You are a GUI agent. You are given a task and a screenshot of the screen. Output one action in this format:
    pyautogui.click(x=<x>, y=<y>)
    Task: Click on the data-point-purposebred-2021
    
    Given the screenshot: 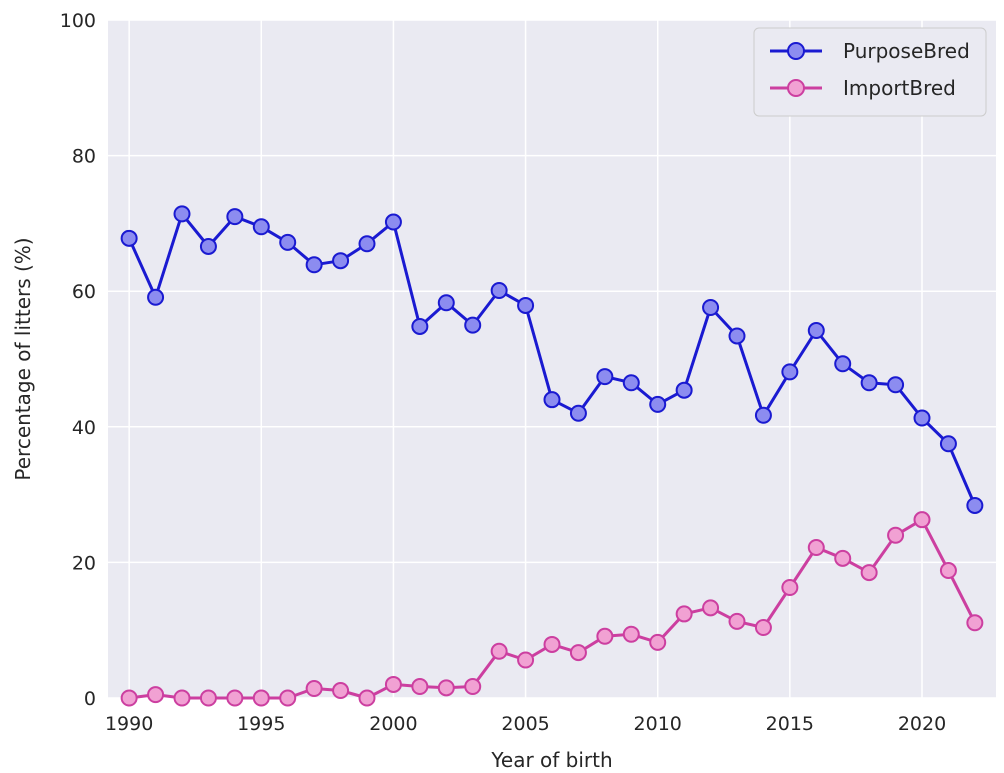 What is the action you would take?
    pyautogui.click(x=948, y=444)
    